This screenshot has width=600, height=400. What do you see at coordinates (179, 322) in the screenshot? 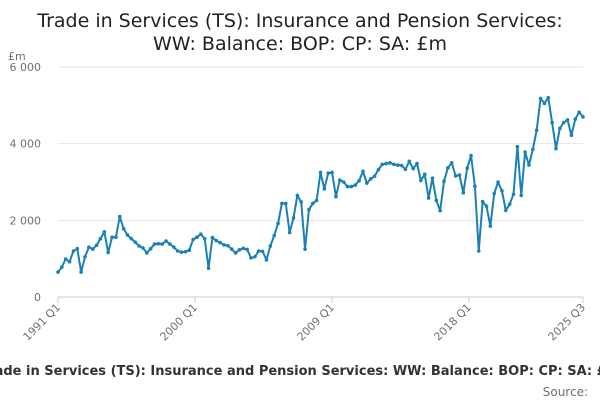
I see `x-tick-label: 2000 Q1` at bounding box center [179, 322].